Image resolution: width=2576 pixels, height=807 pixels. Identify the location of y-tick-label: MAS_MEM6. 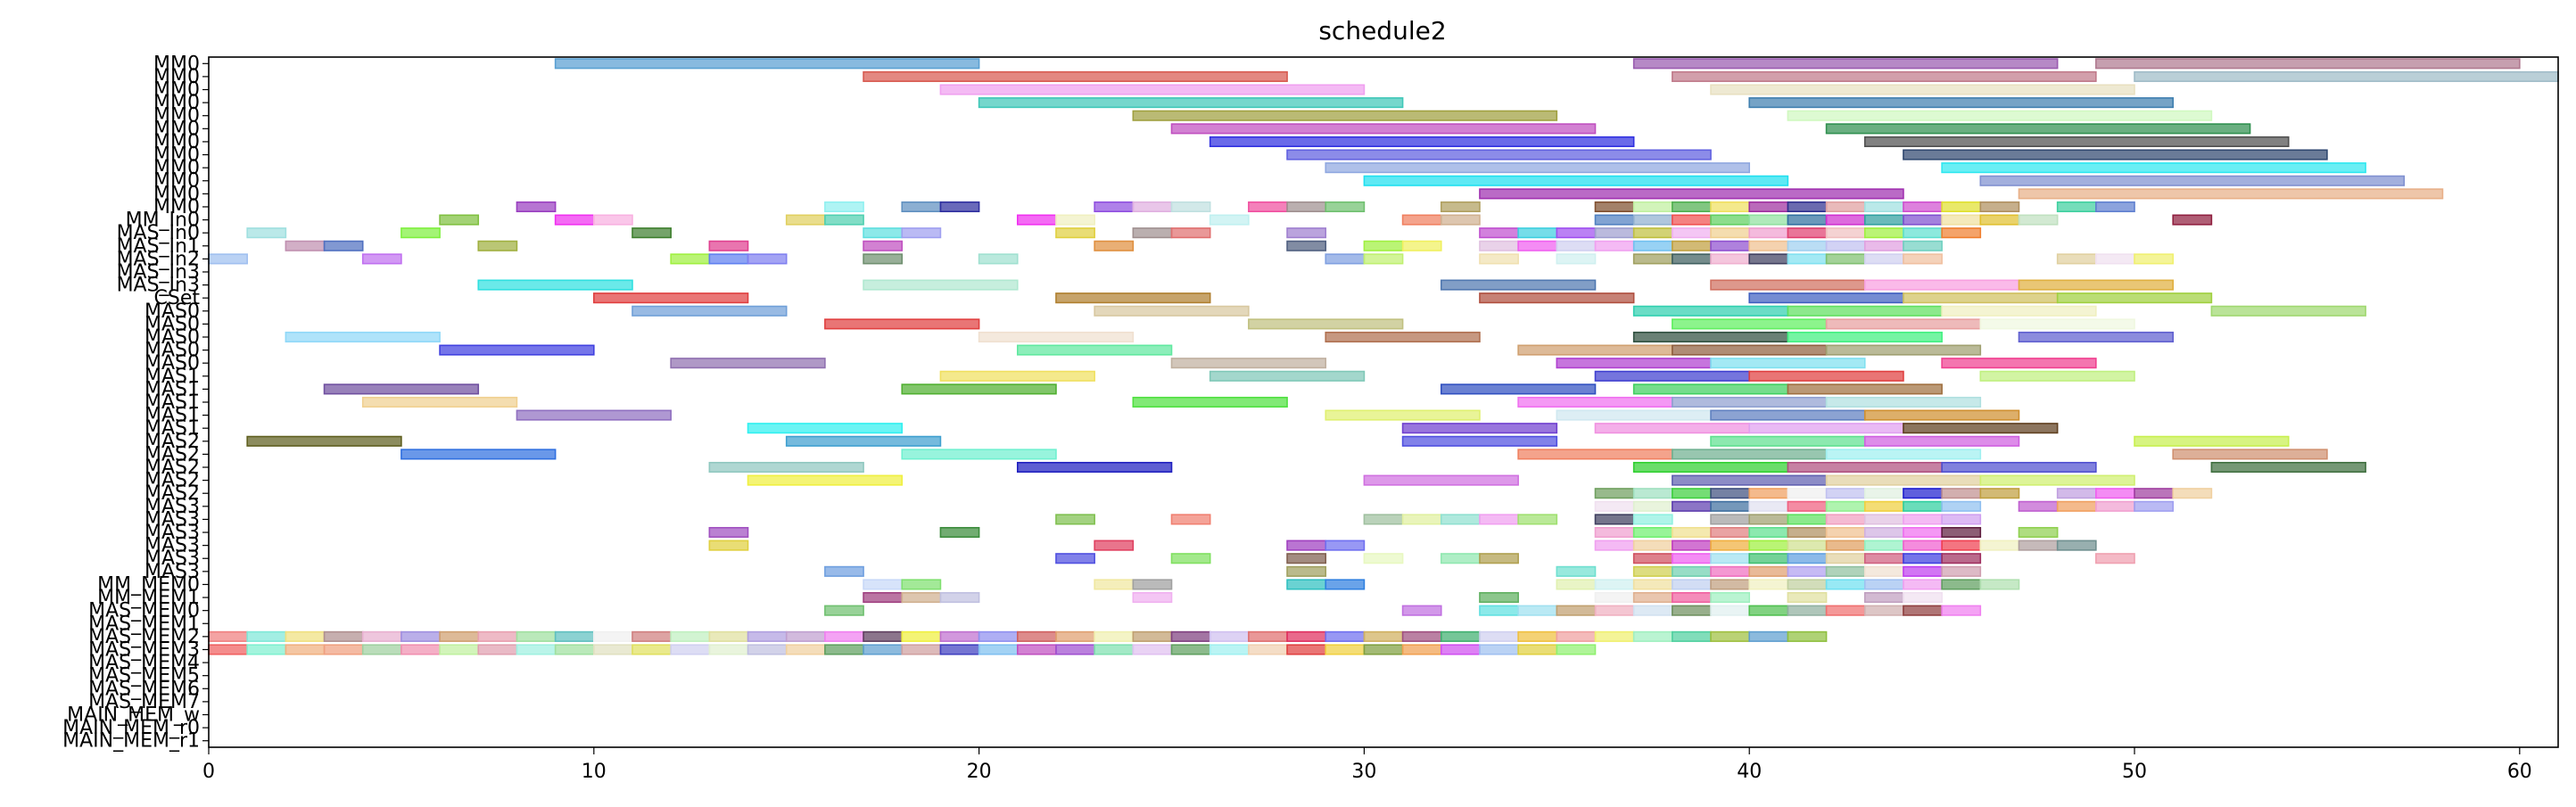
(144, 689).